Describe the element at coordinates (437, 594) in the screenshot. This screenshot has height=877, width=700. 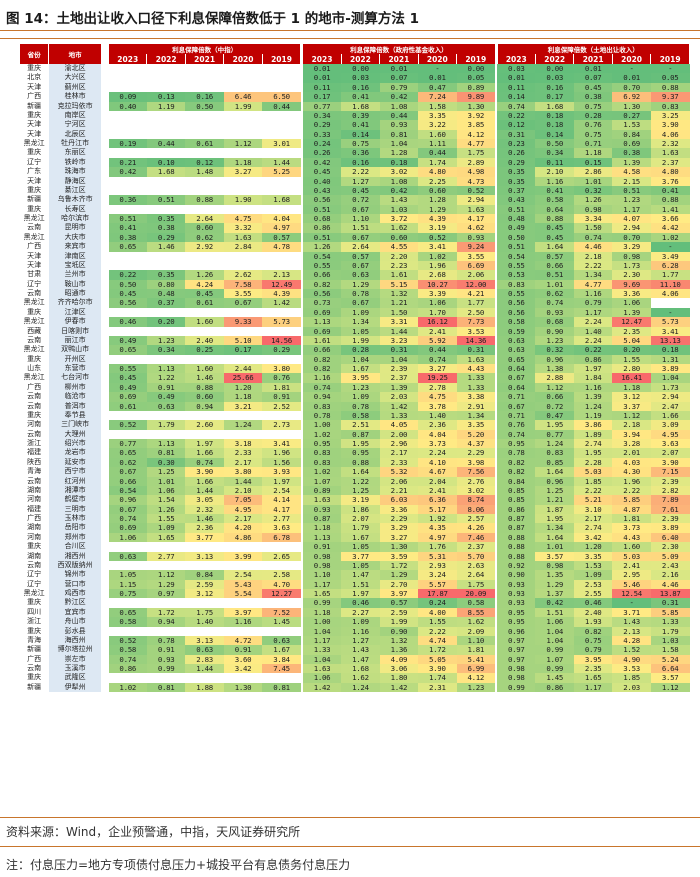
I see `value-cell-fund: 17.87` at that location.